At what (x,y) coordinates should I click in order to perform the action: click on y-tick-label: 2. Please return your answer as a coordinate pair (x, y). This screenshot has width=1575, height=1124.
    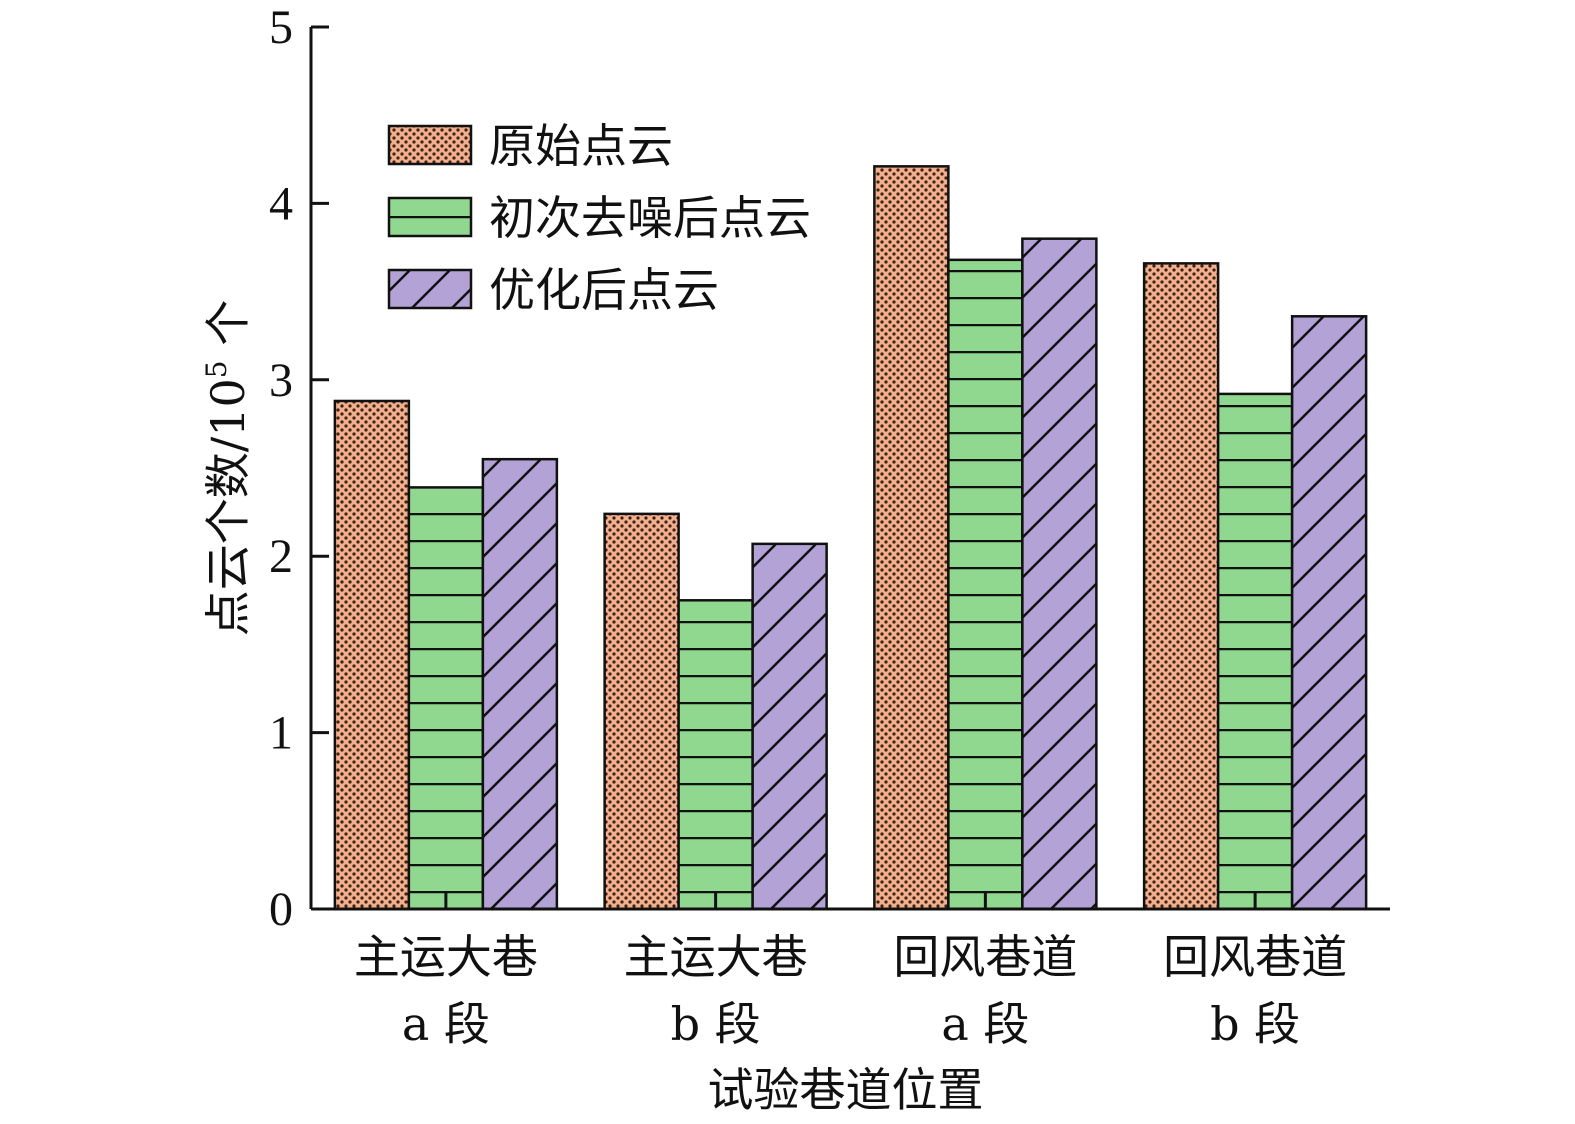
    Looking at the image, I should click on (281, 556).